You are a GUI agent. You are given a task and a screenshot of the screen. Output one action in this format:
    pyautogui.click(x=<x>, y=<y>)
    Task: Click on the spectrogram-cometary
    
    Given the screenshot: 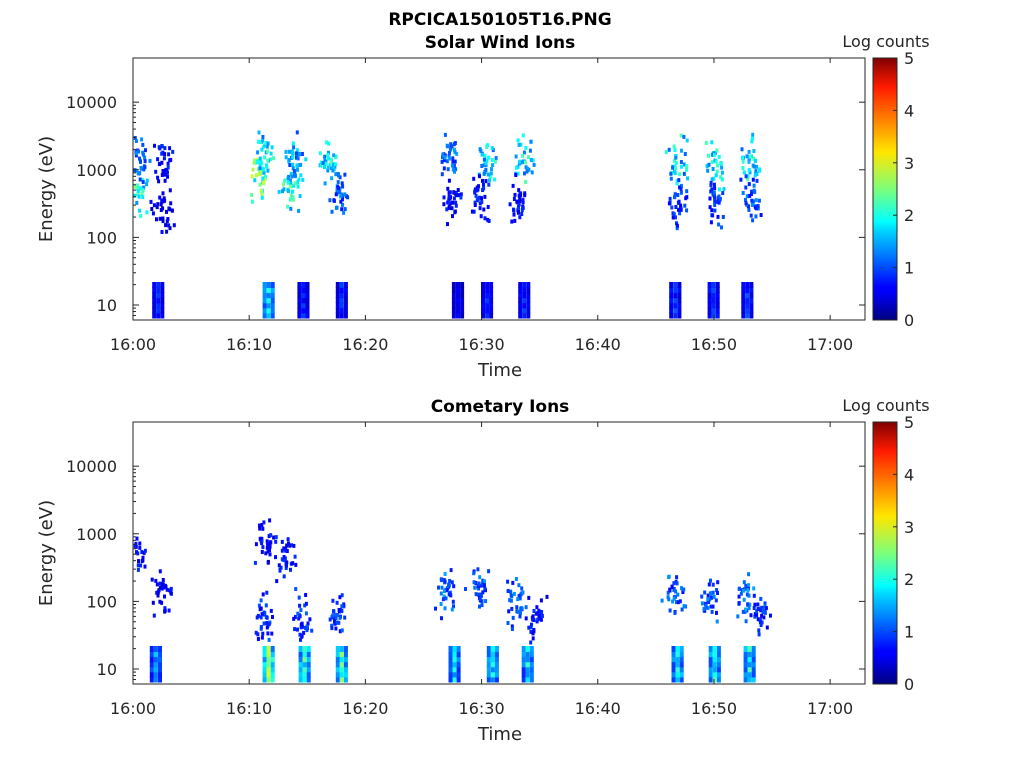 What is the action you would take?
    pyautogui.click(x=452, y=600)
    